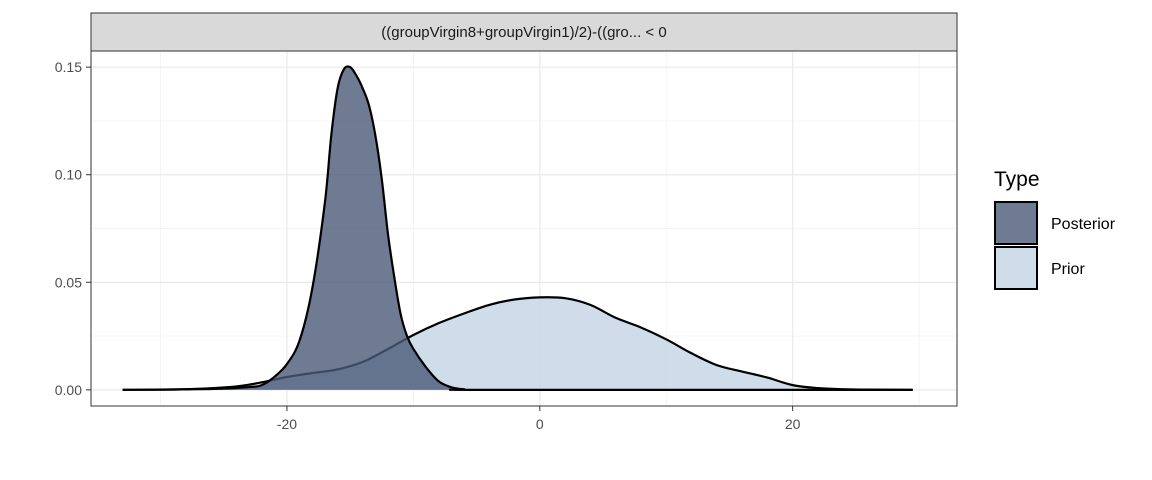 The height and width of the screenshot is (480, 1152). Describe the element at coordinates (68, 282) in the screenshot. I see `y-tick-label: 0.05` at that location.